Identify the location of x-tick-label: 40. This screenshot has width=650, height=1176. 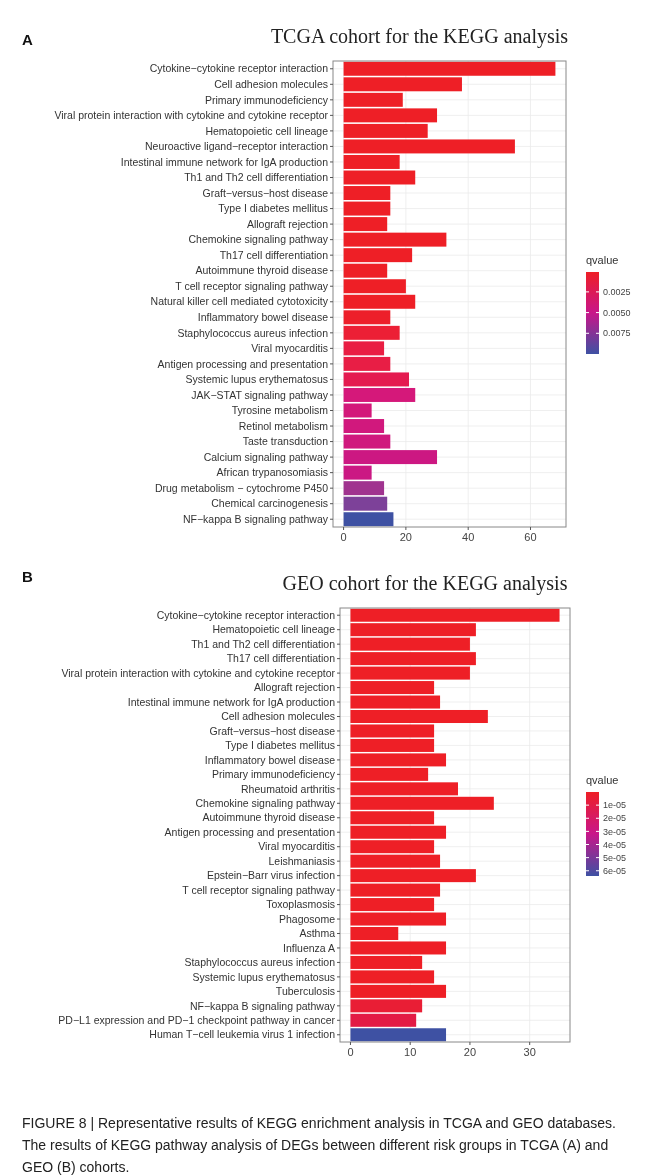
(468, 537).